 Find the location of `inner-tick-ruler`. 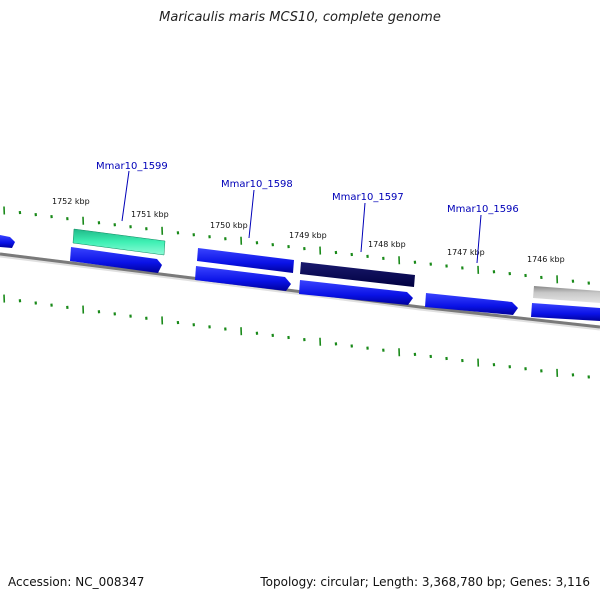

inner-tick-ruler is located at coordinates (296, 336).